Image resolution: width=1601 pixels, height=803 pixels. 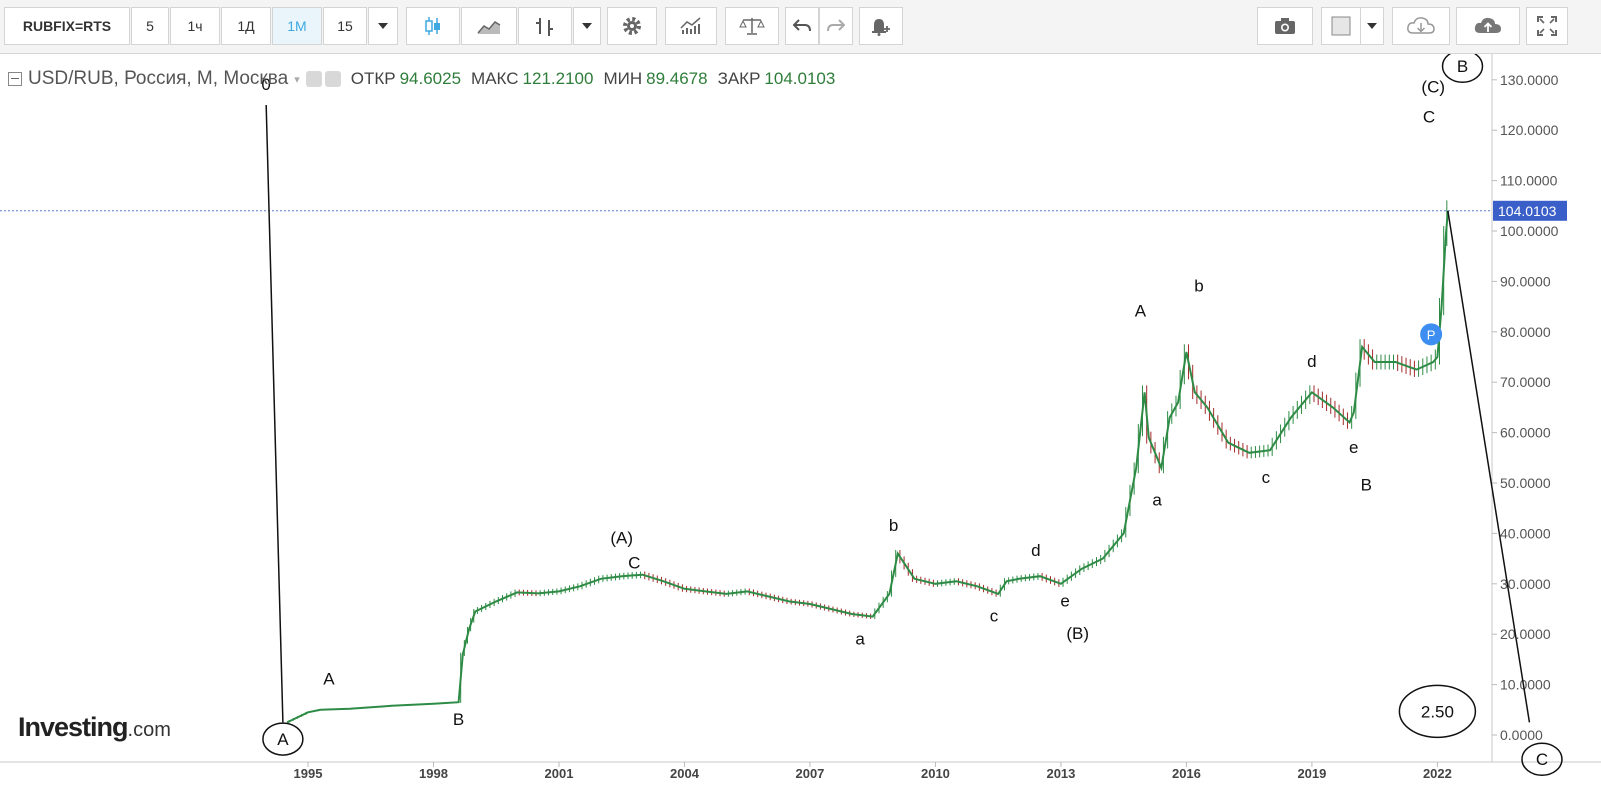 I want to click on open-value: 94.6025, so click(x=430, y=78).